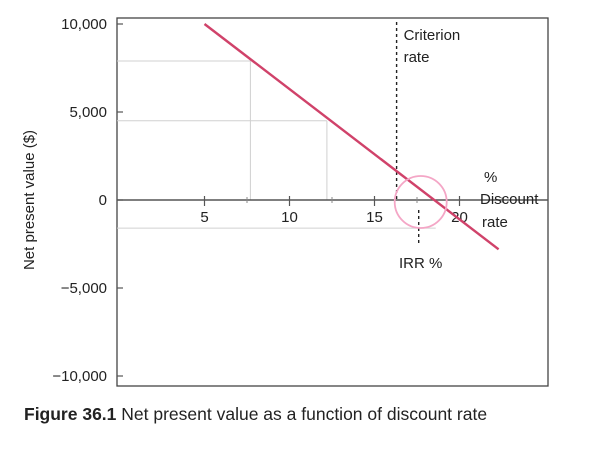 Image resolution: width=592 pixels, height=460 pixels. What do you see at coordinates (289, 217) in the screenshot?
I see `x-tick-label: 10` at bounding box center [289, 217].